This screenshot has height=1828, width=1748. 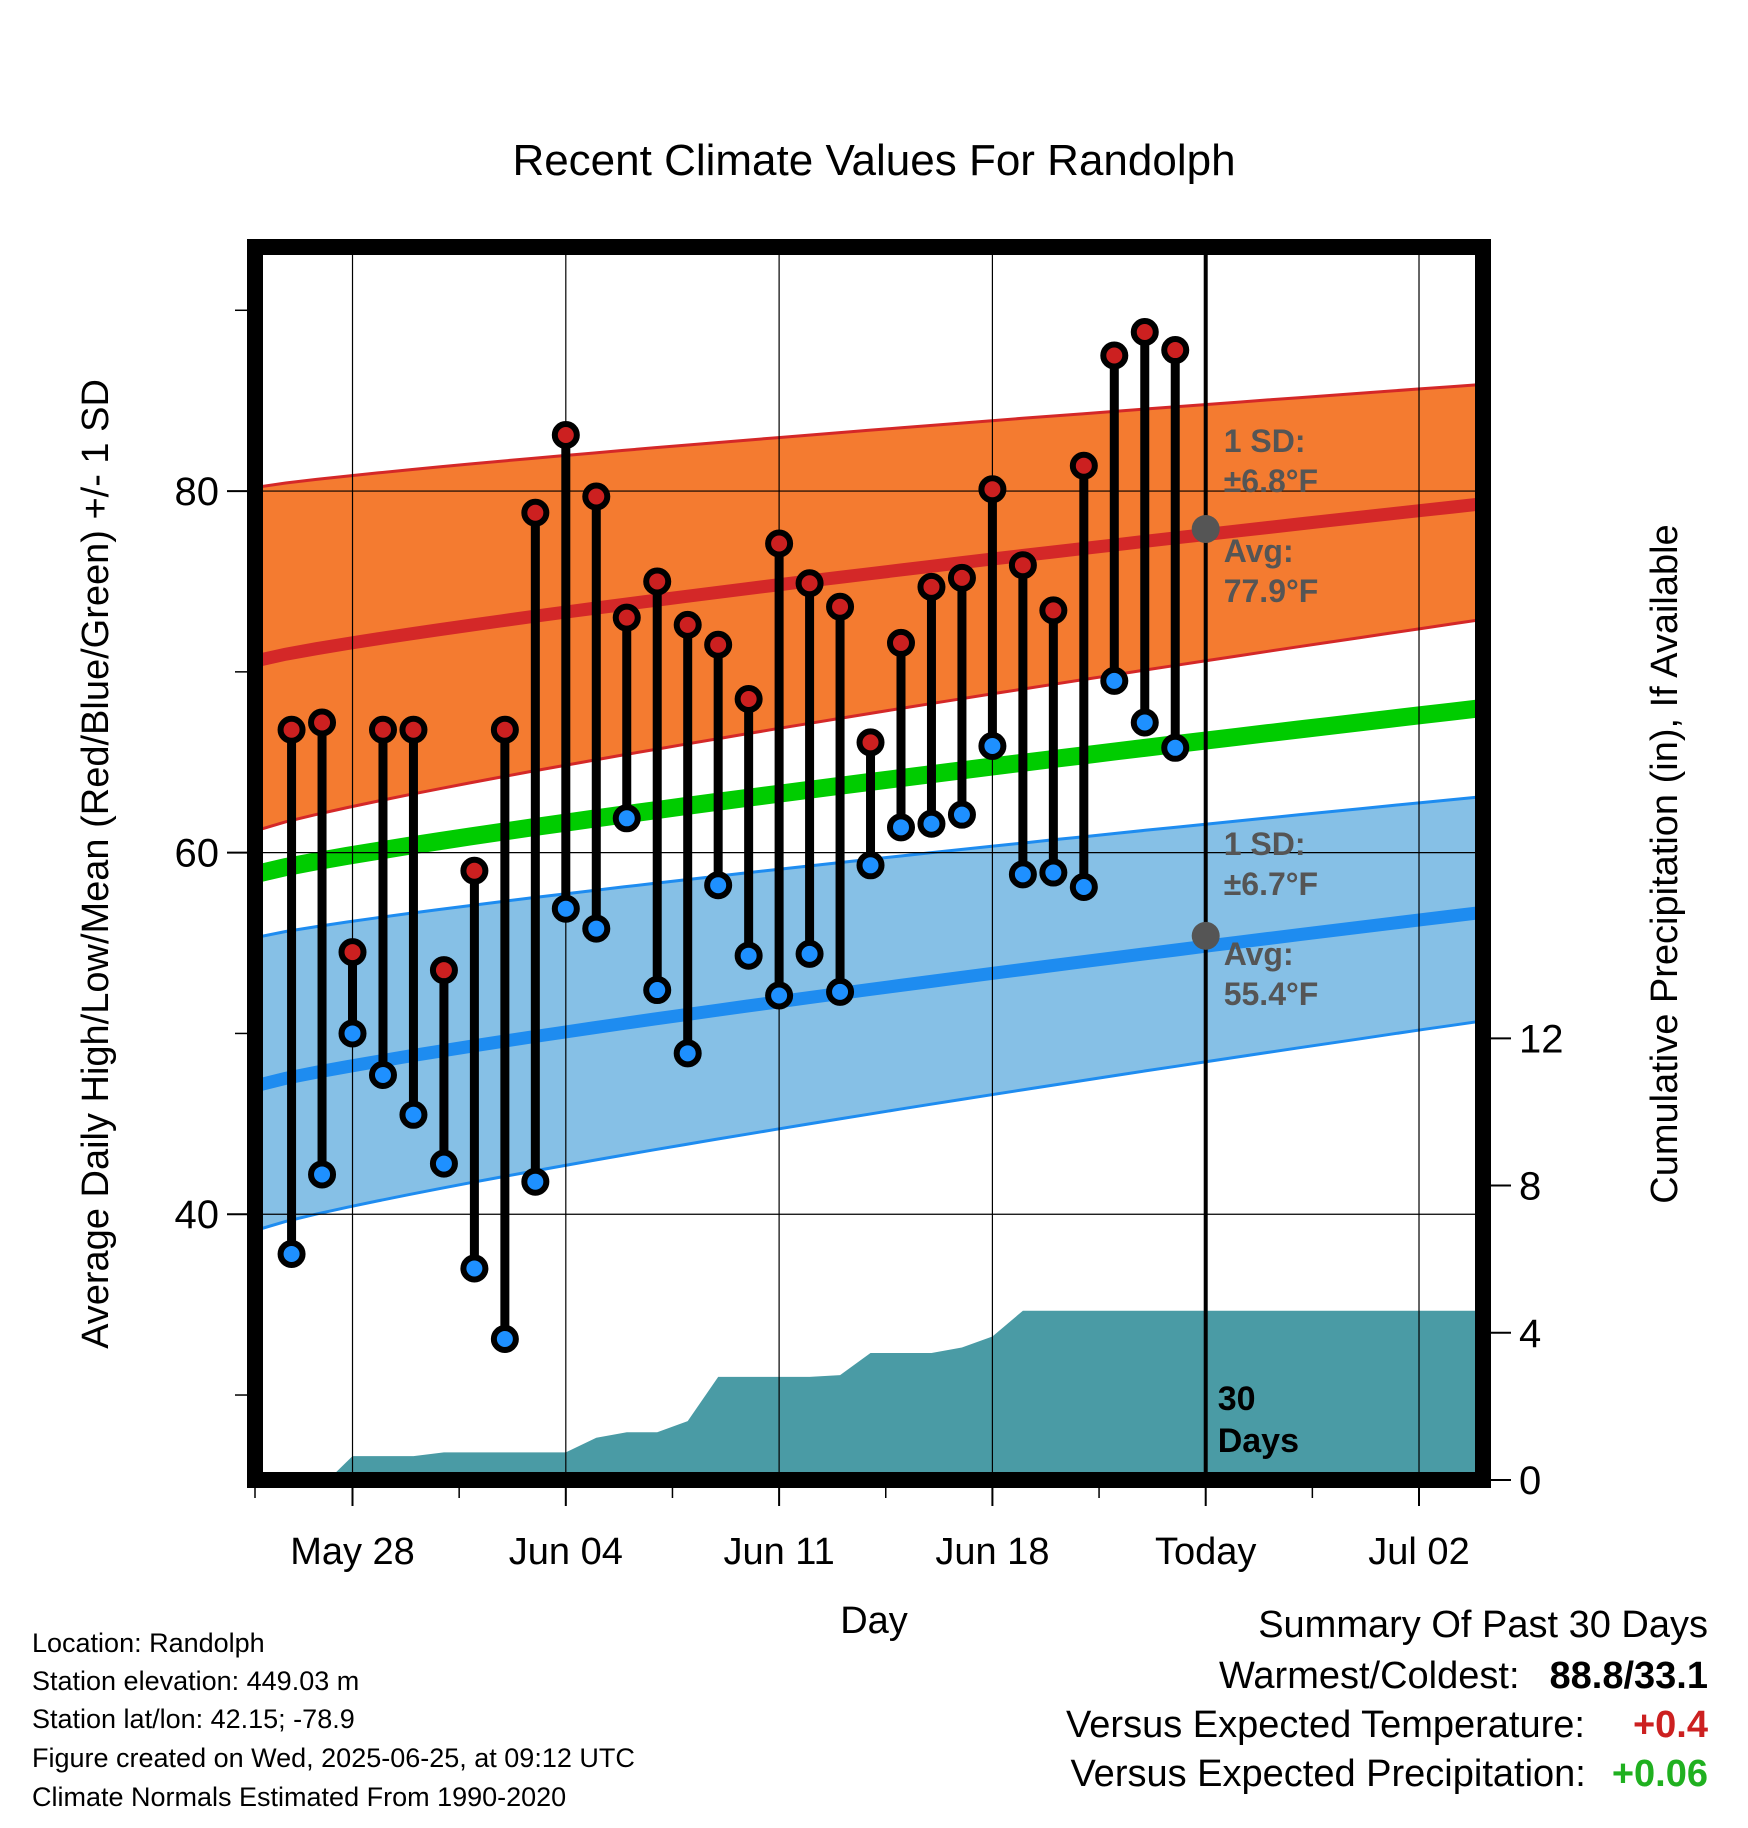 I want to click on summary-precip-label: Versus Expected Precipitation:, so click(x=1328, y=1774).